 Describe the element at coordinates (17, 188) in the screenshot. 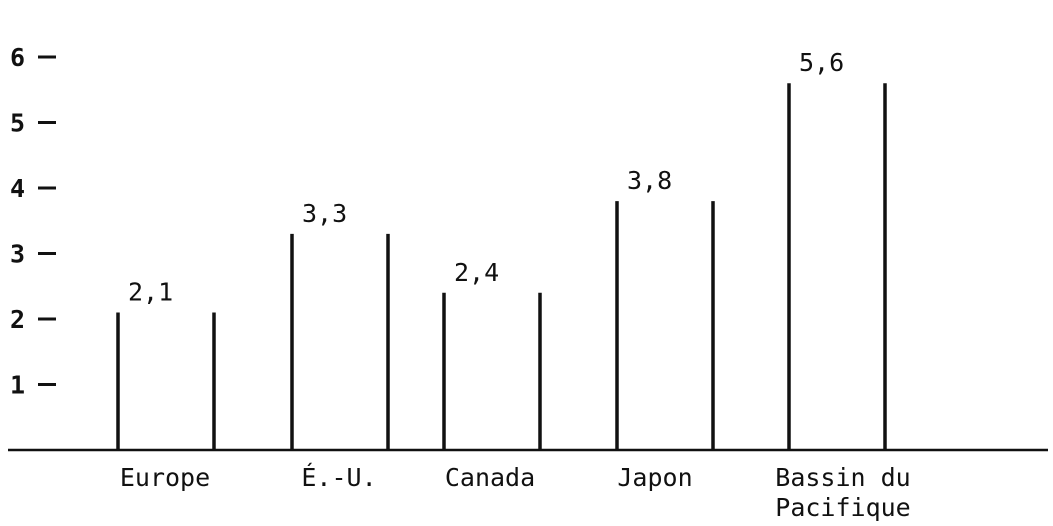

I see `y-tick-label: 4` at that location.